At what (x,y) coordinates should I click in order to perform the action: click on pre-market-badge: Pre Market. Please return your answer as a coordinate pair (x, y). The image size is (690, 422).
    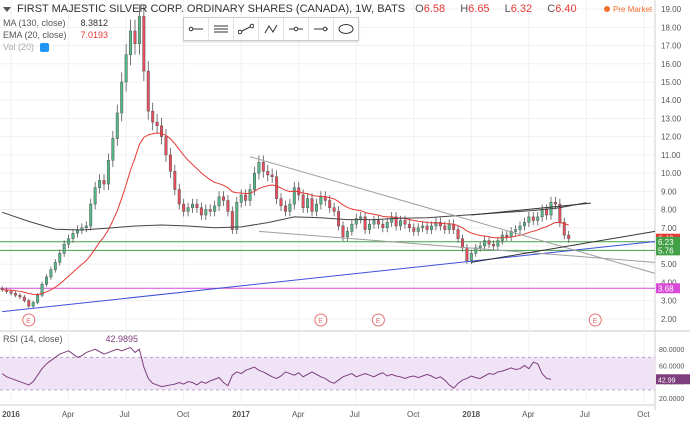
    Looking at the image, I should click on (628, 9).